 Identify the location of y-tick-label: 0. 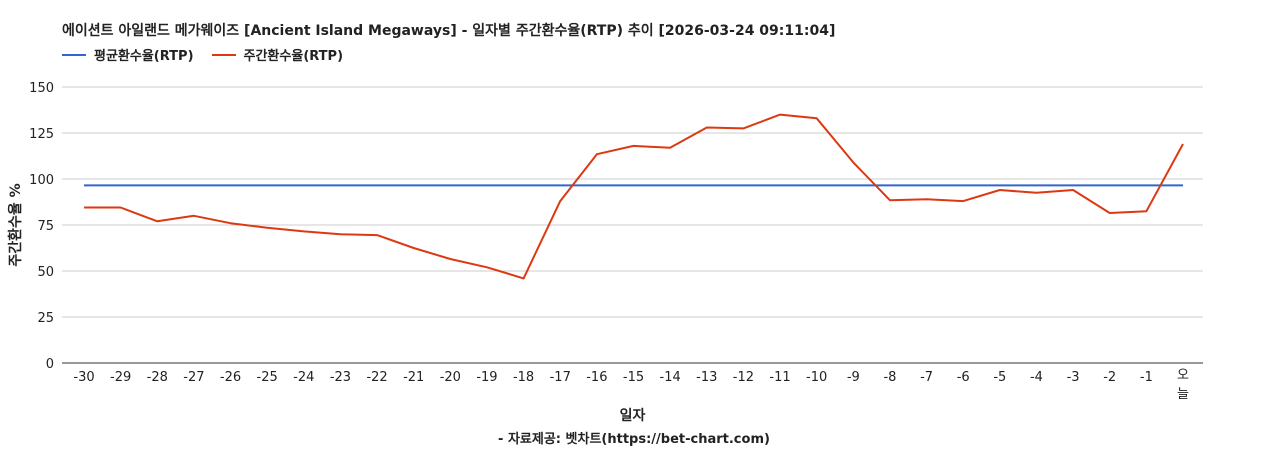
(50, 364).